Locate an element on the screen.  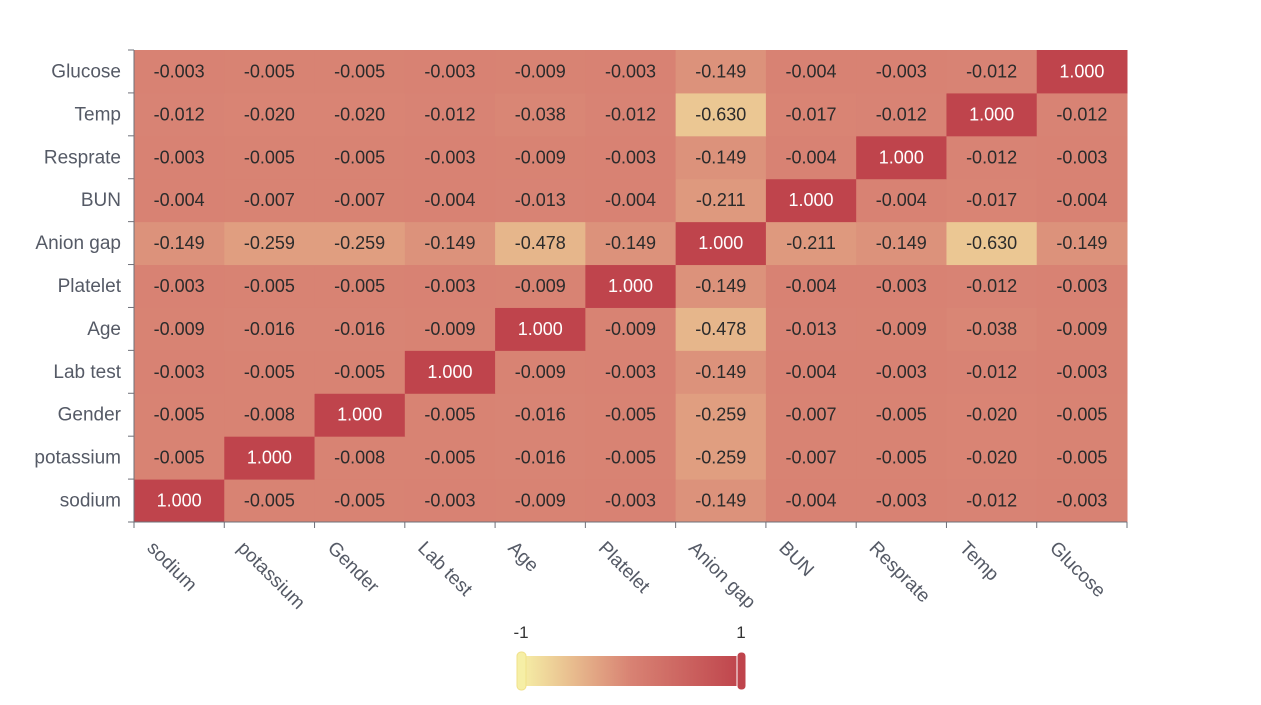
visual-map-max-handle is located at coordinates (741, 671).